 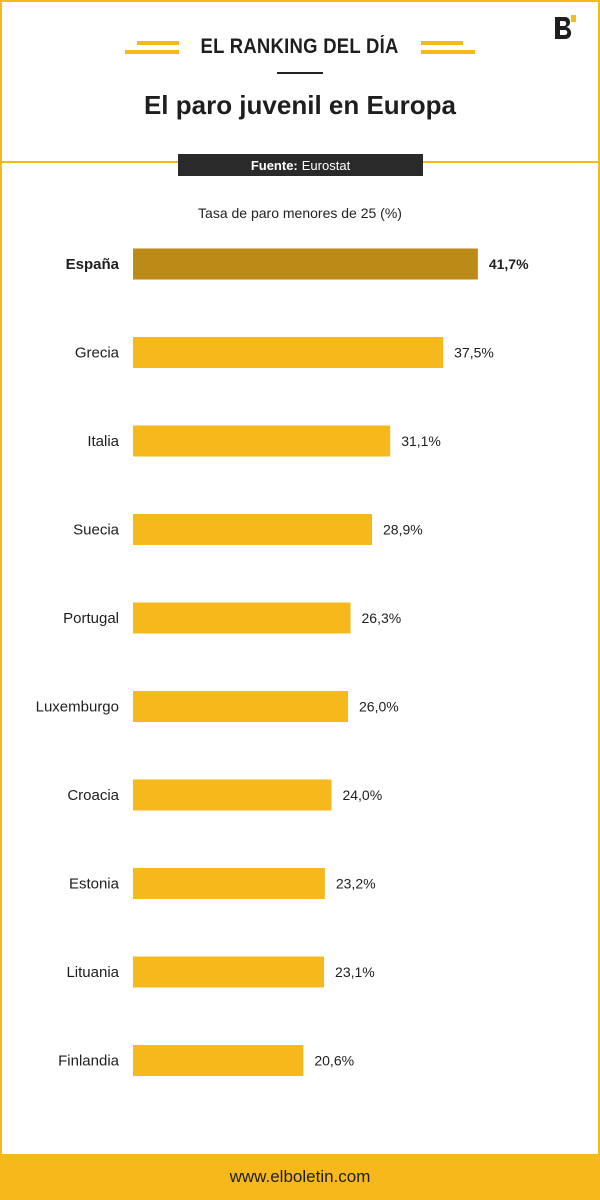 What do you see at coordinates (334, 1061) in the screenshot?
I see `value-label-finlandia: 20,6%` at bounding box center [334, 1061].